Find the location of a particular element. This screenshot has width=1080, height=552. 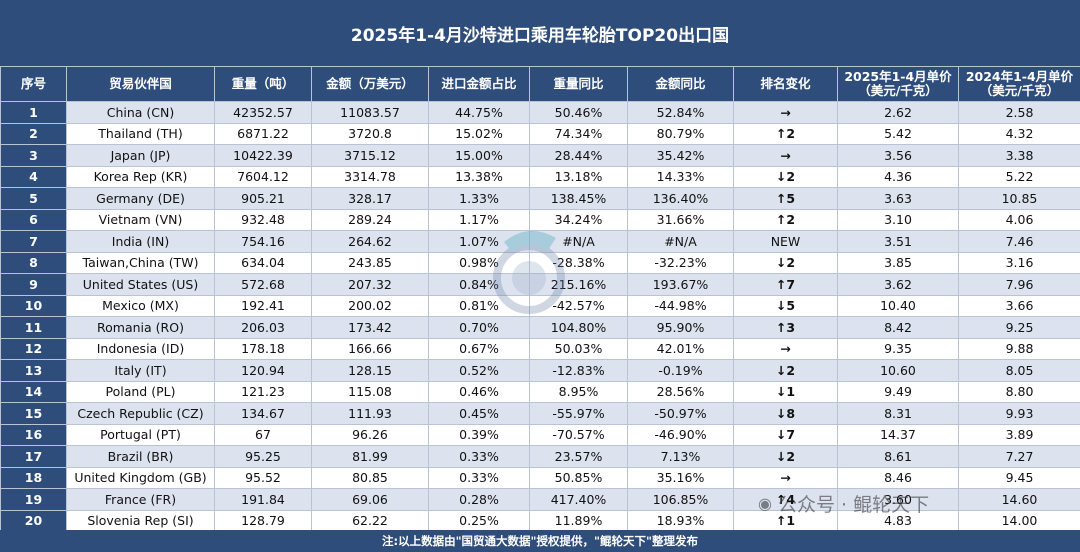

cell-idx: 3 is located at coordinates (33, 155).